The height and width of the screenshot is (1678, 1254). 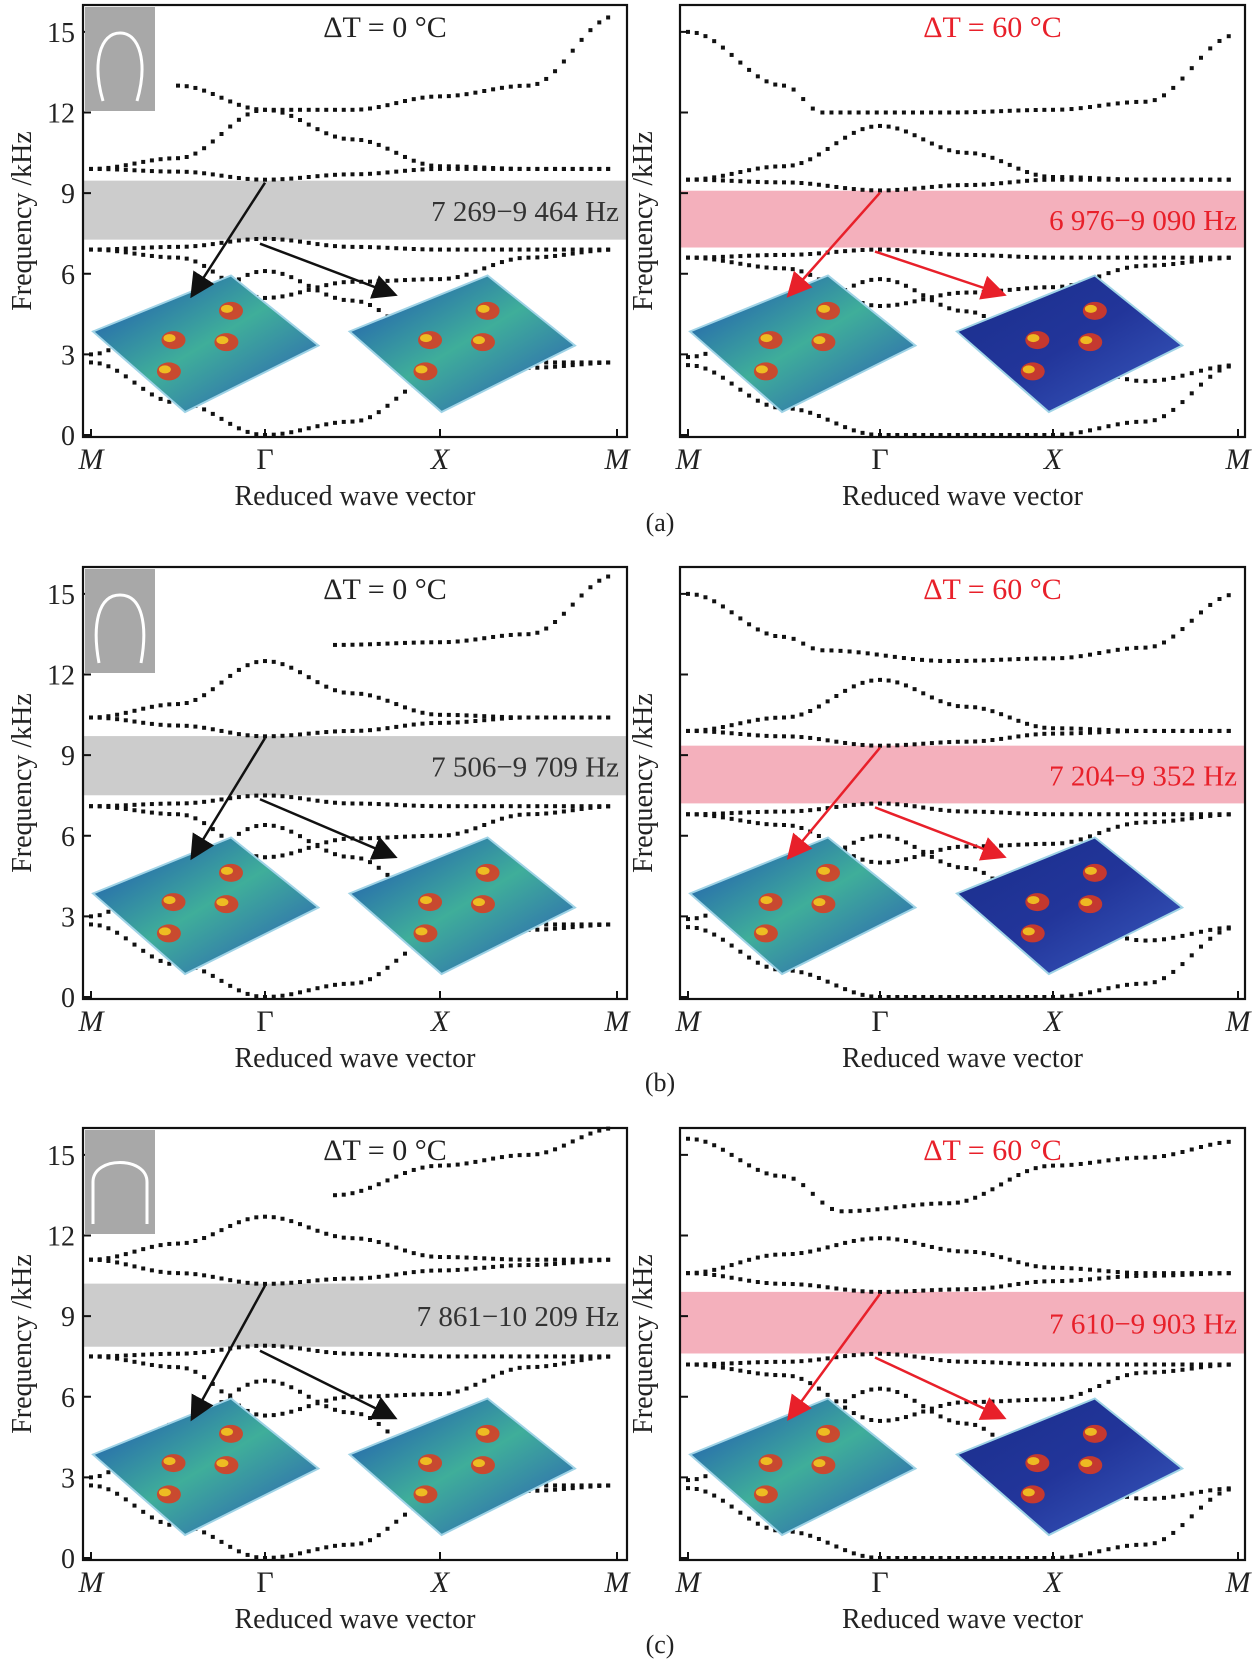 I want to click on band-series-b4, so click(x=958, y=1359).